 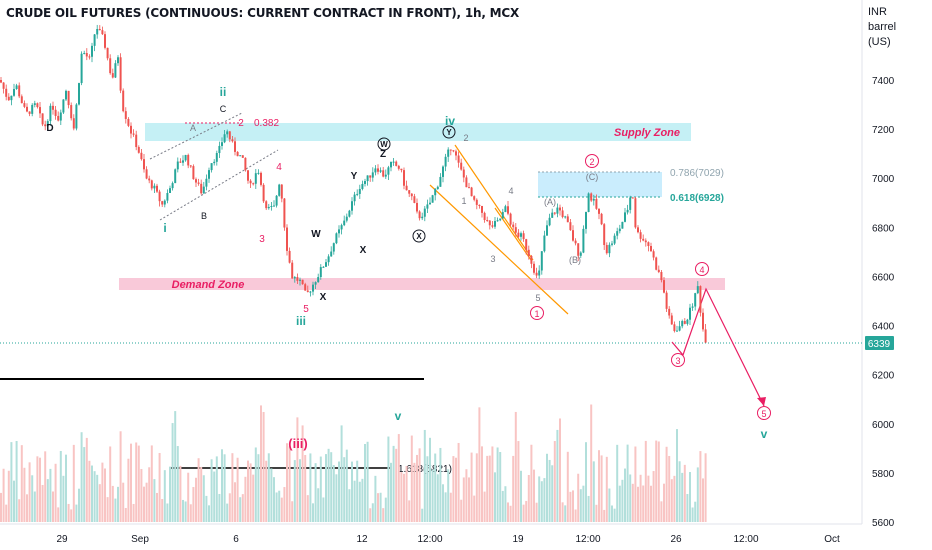 I want to click on unit-label: barrel (US), so click(x=882, y=34).